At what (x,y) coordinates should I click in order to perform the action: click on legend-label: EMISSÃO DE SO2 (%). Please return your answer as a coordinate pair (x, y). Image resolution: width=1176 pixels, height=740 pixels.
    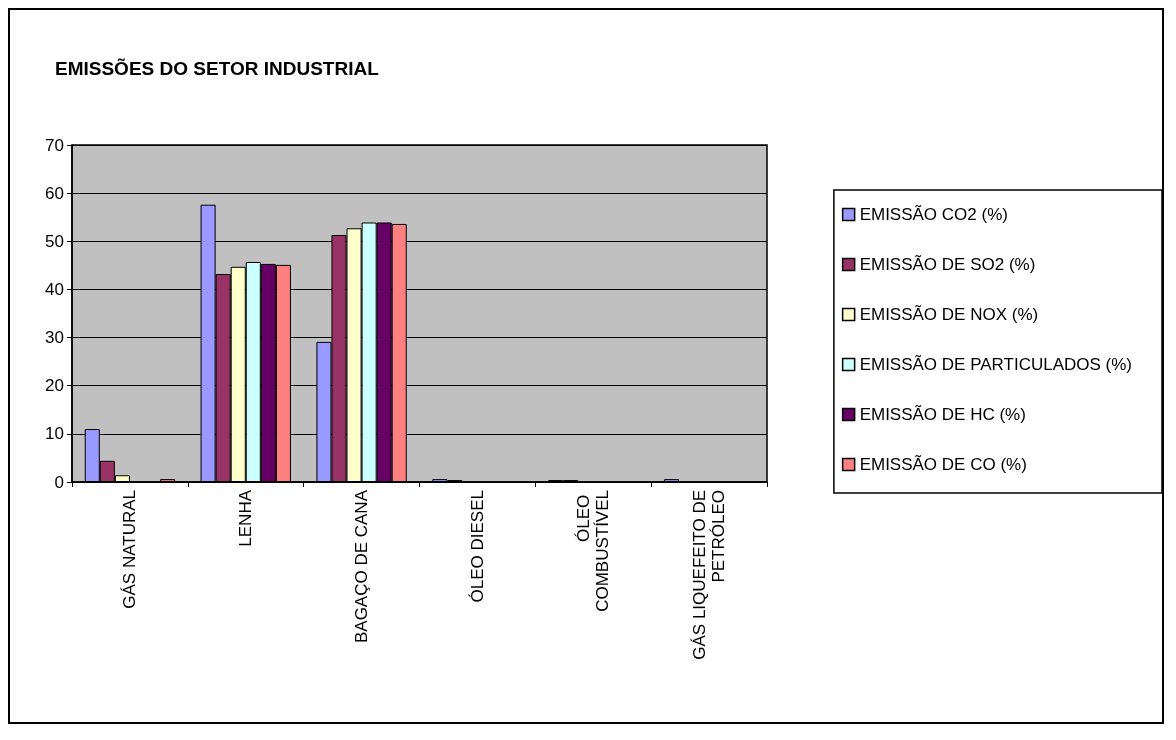
    Looking at the image, I should click on (947, 264).